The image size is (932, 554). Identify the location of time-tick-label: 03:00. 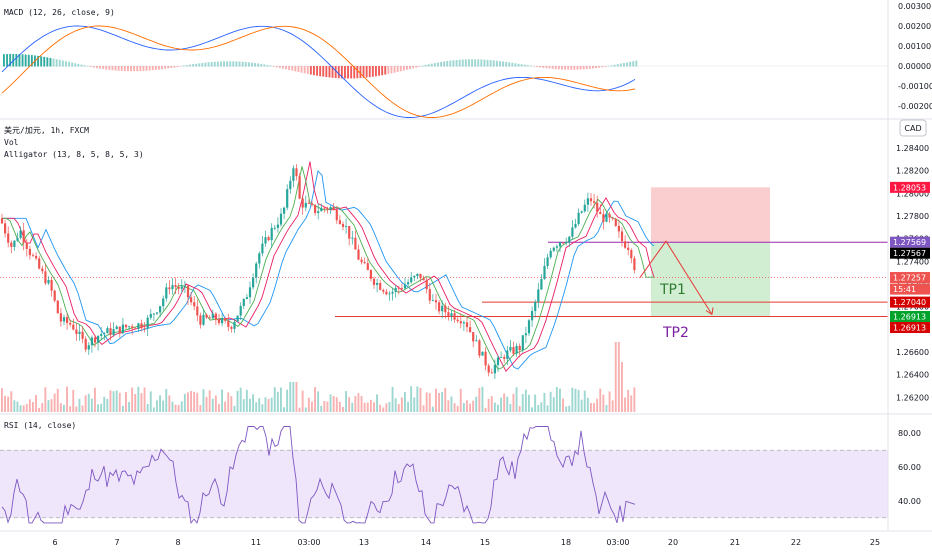
(617, 542).